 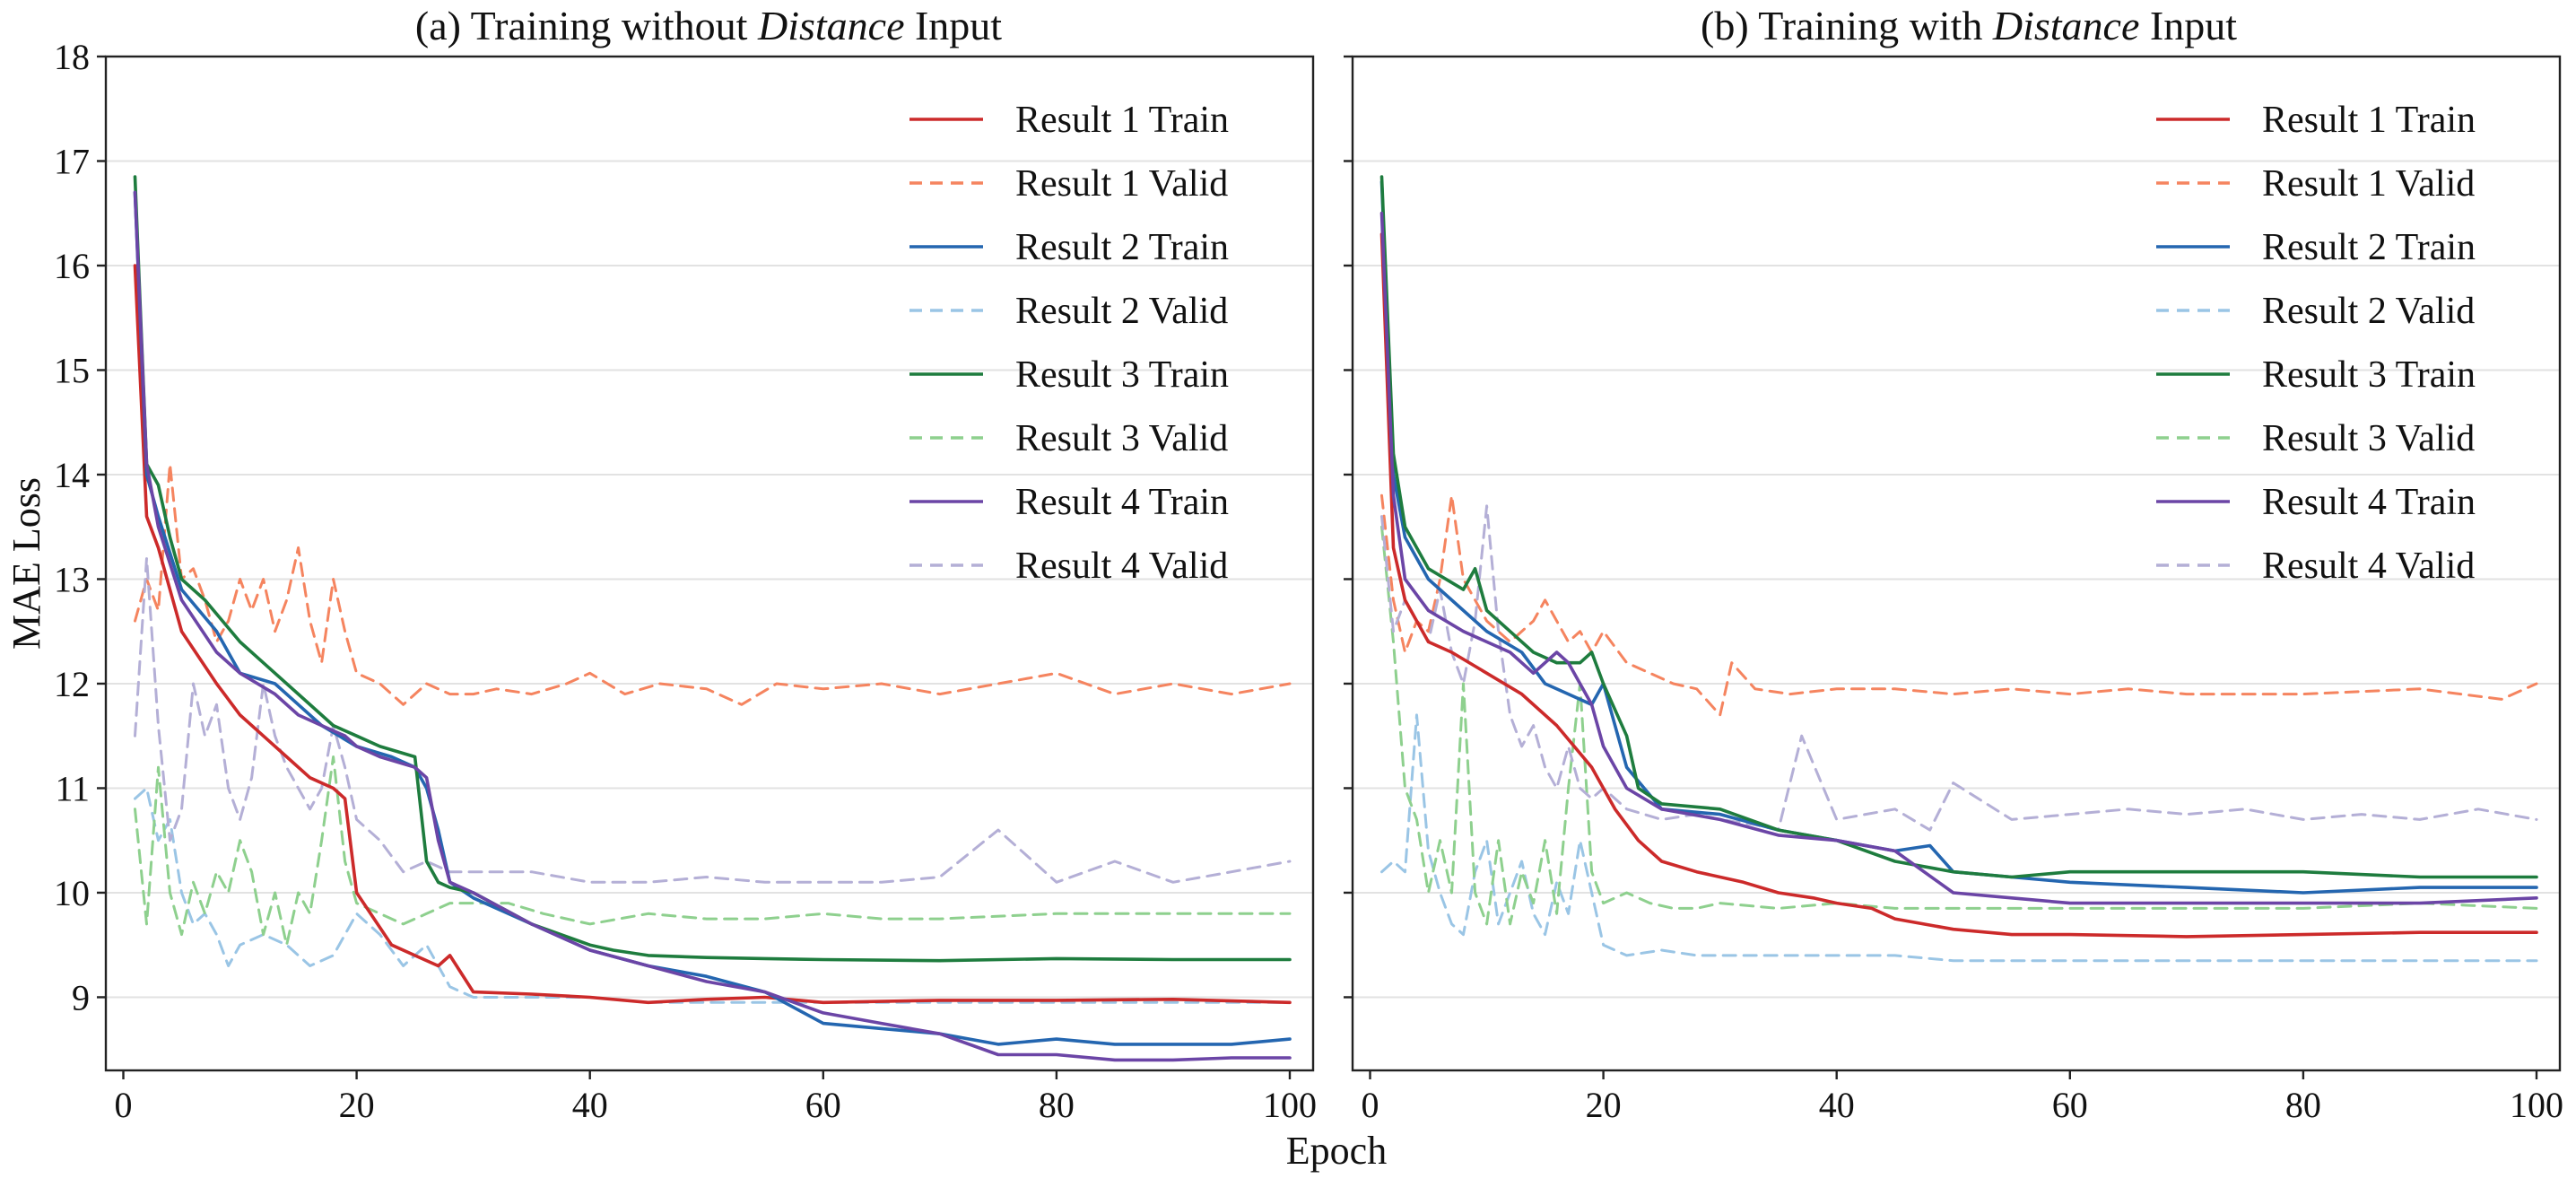 I want to click on y-tick-label: 12, so click(x=72, y=684).